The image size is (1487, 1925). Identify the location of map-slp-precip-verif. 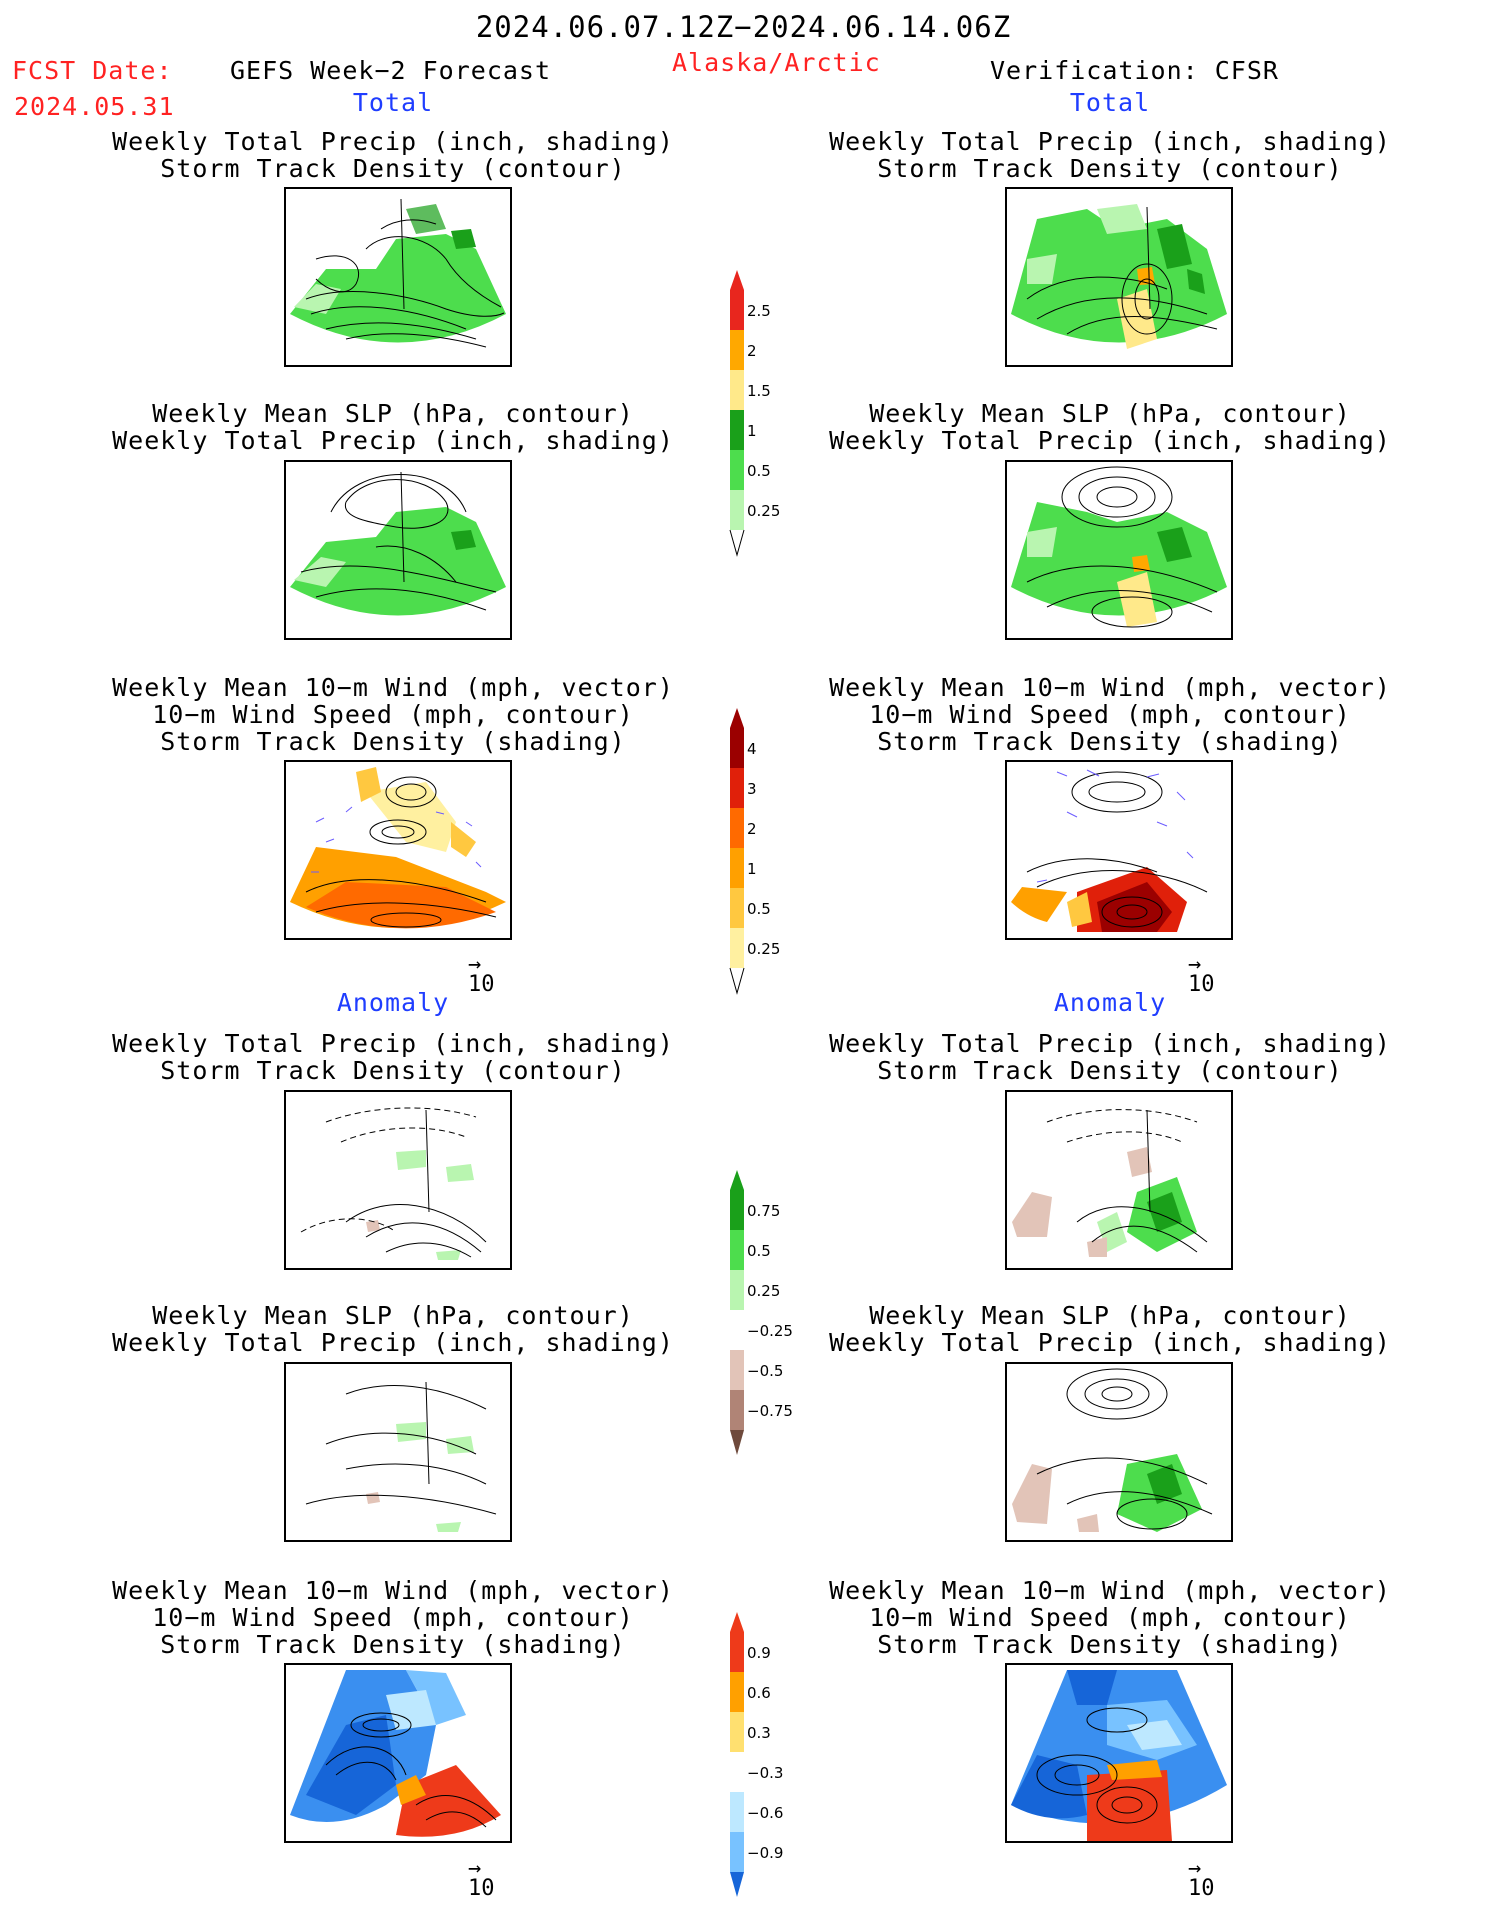
(1119, 547).